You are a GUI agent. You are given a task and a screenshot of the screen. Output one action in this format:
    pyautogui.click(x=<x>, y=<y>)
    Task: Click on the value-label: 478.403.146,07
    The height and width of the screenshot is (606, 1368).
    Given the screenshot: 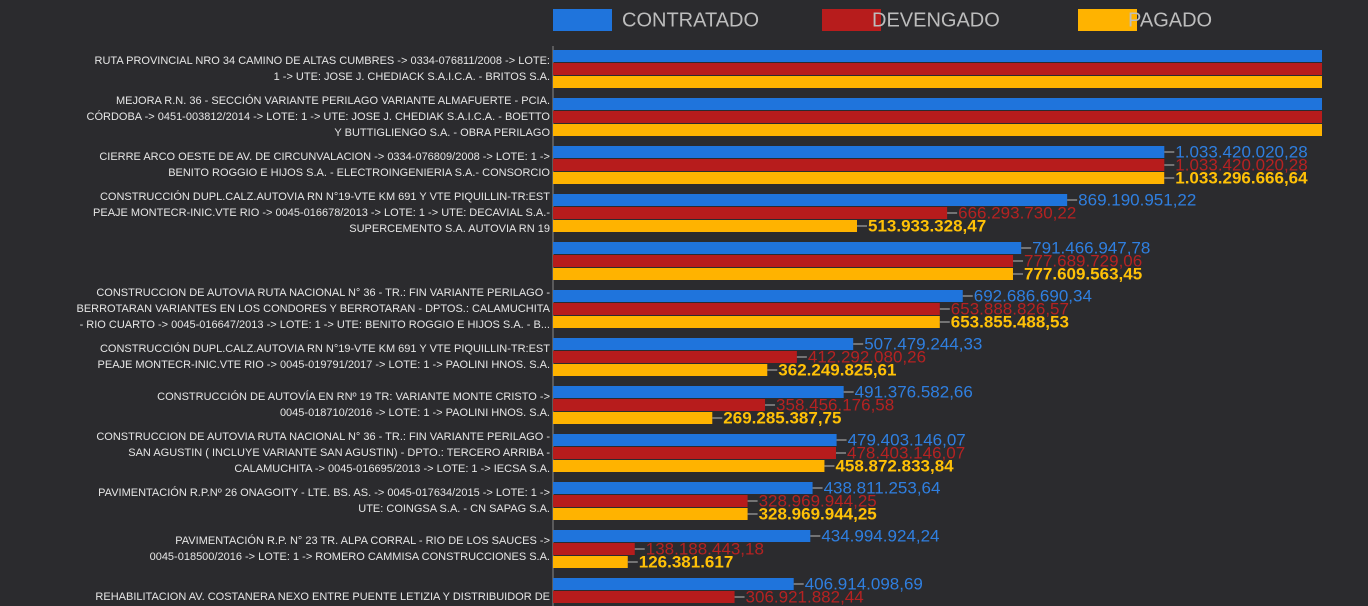 What is the action you would take?
    pyautogui.click(x=906, y=452)
    